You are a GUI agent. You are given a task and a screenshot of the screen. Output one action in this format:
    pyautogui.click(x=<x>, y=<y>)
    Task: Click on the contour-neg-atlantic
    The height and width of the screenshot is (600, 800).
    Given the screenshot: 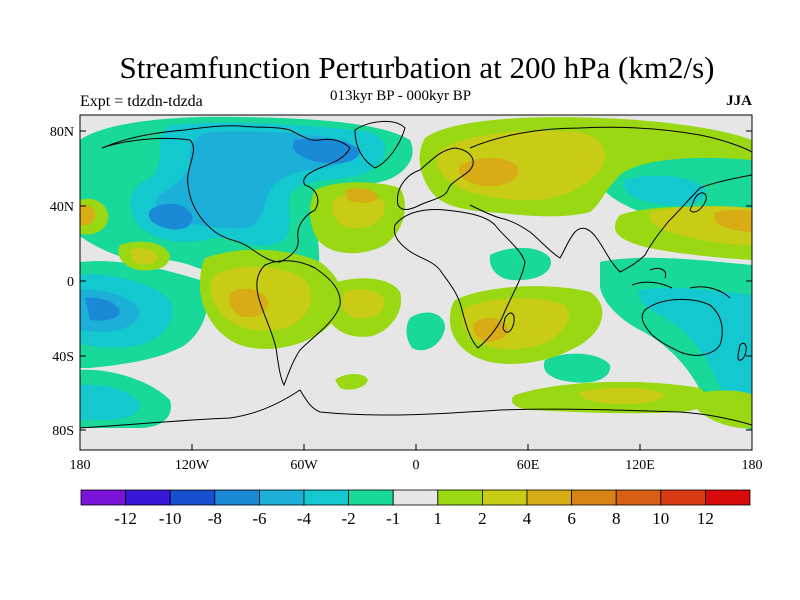 What is the action you would take?
    pyautogui.click(x=520, y=264)
    